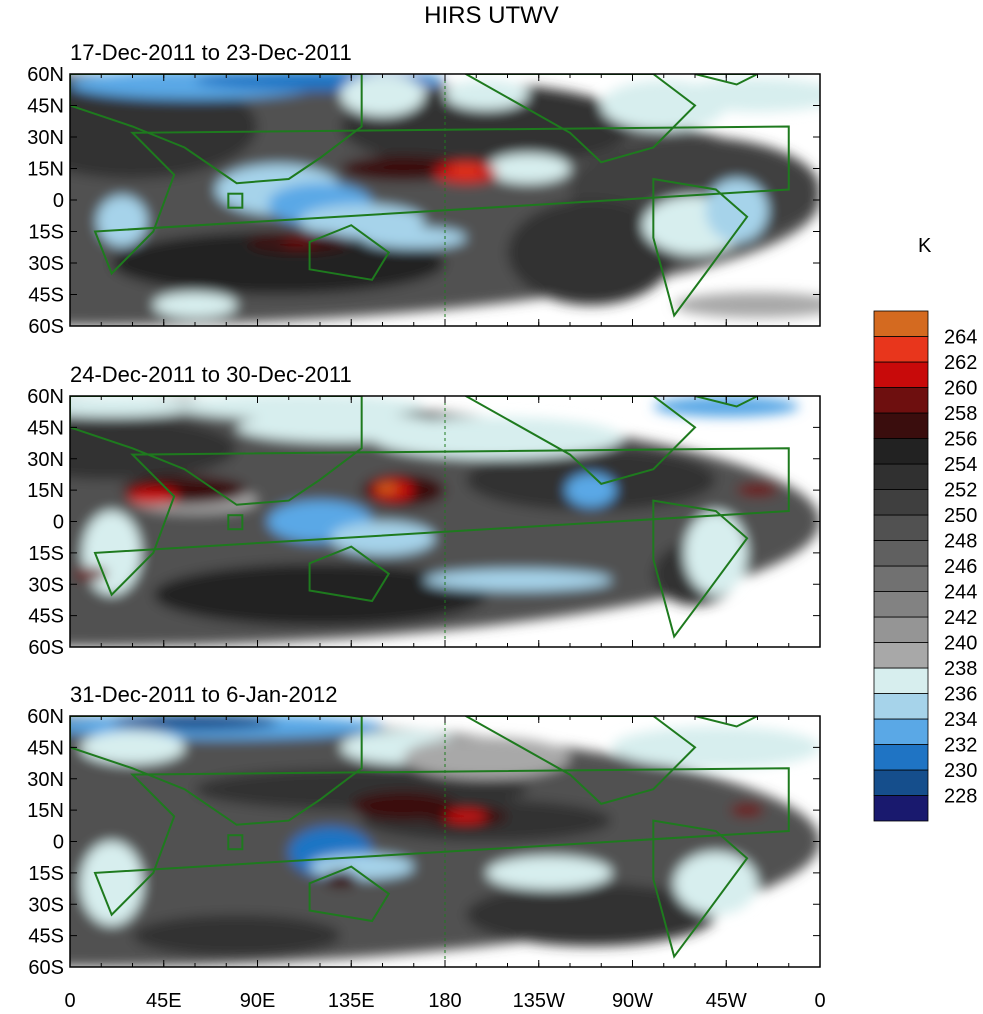 The image size is (983, 1014). What do you see at coordinates (164, 1001) in the screenshot?
I see `x-tick-label: 45E` at bounding box center [164, 1001].